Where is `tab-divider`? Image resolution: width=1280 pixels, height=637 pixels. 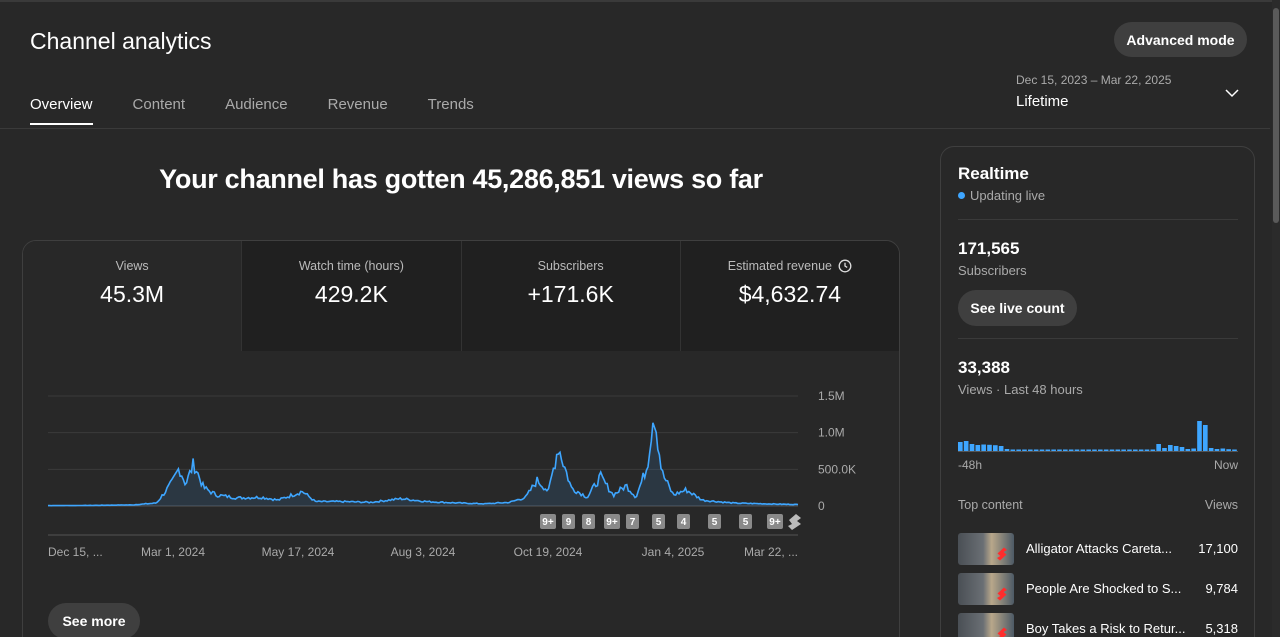 tab-divider is located at coordinates (635, 128).